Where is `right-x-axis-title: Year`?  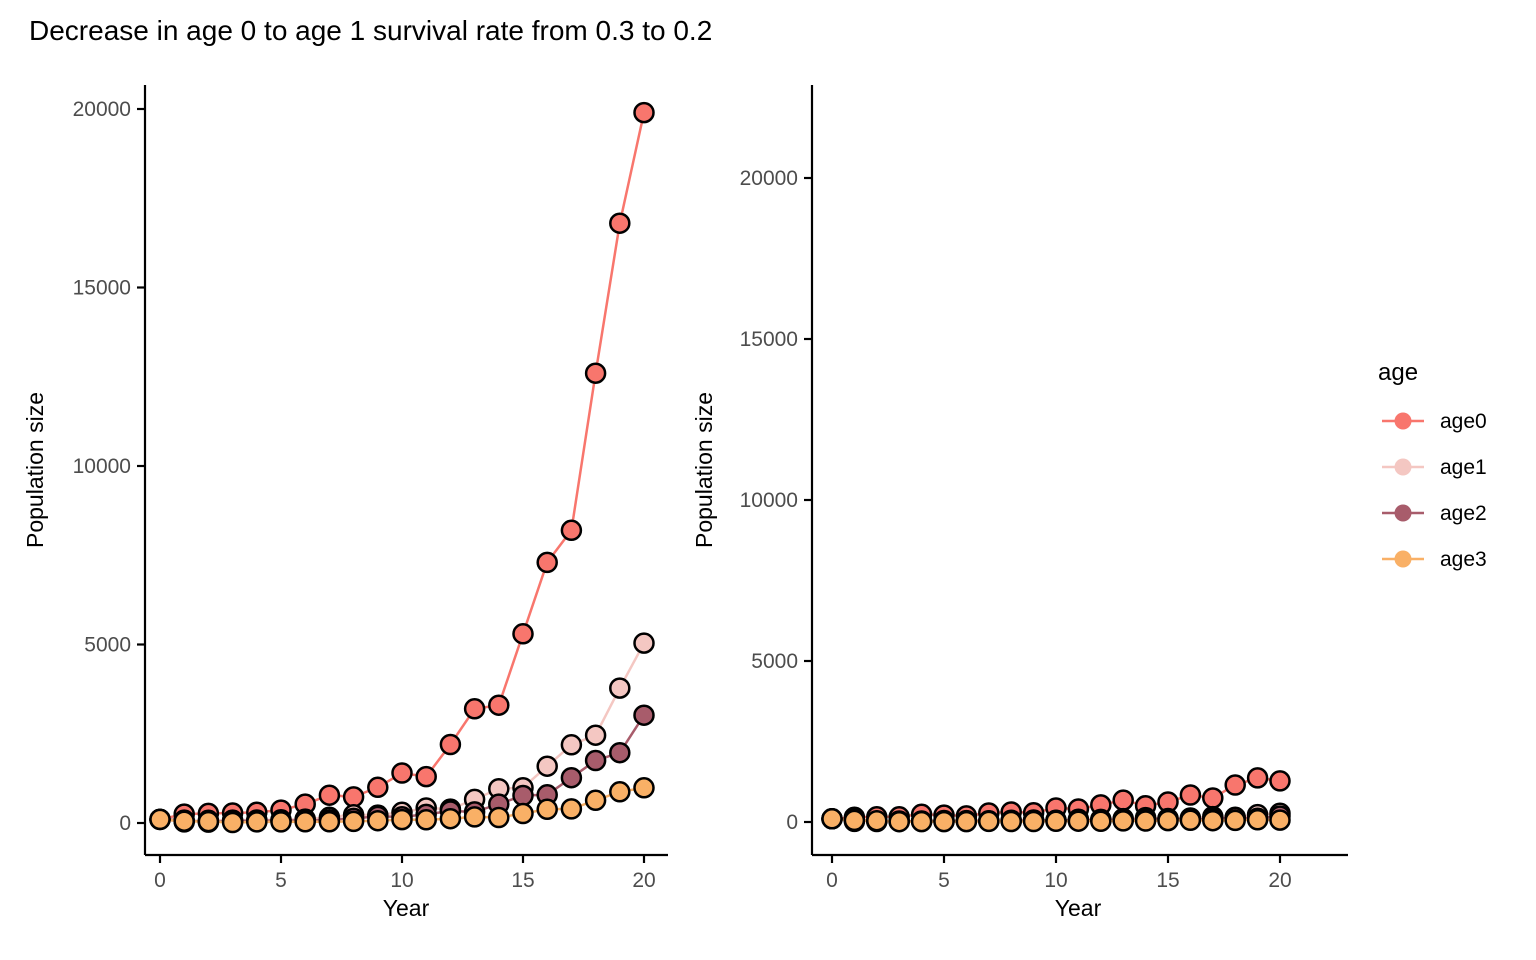 right-x-axis-title: Year is located at coordinates (1078, 908).